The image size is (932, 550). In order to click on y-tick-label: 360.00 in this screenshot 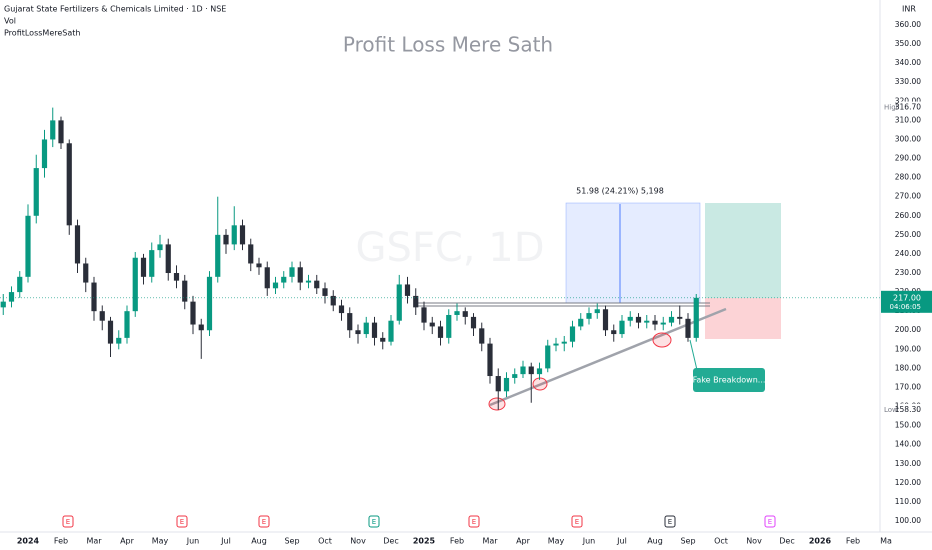, I will do `click(908, 24)`.